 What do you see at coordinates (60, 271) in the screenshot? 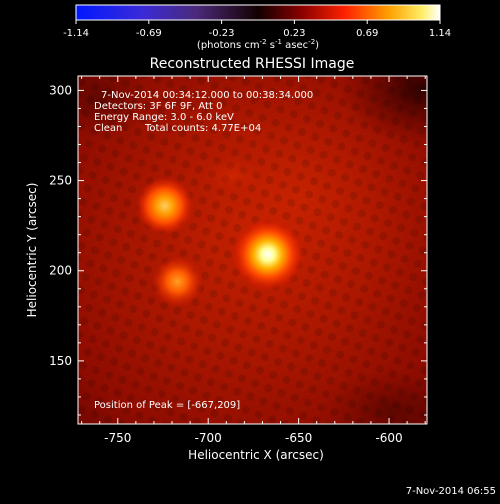
I see `y-tick-label: 200` at bounding box center [60, 271].